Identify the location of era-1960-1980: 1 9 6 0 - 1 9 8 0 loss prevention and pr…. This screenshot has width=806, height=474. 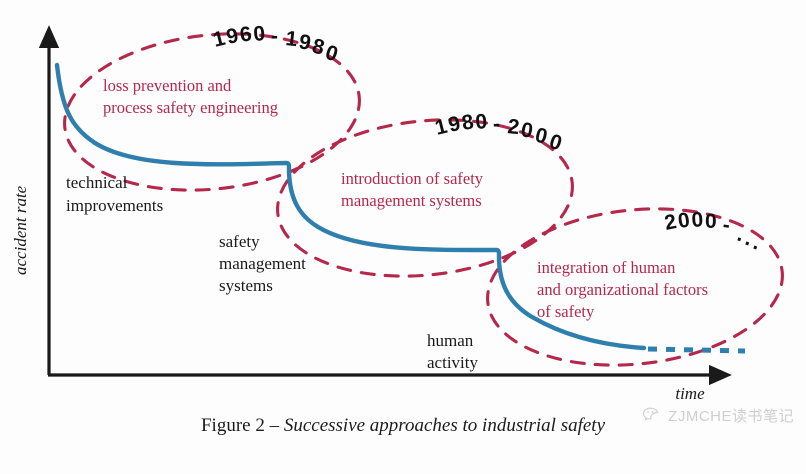
(203, 118).